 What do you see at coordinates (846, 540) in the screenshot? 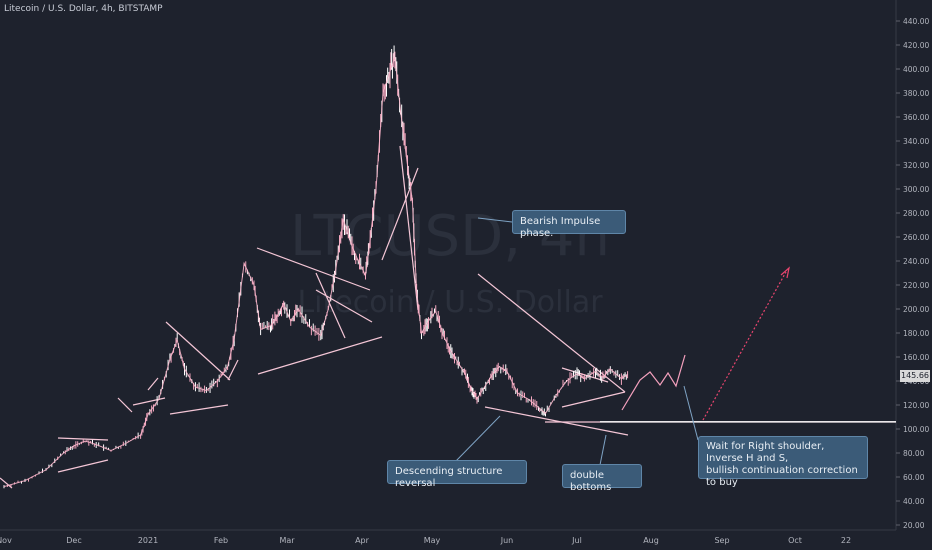
I see `time-tick-label: 22` at bounding box center [846, 540].